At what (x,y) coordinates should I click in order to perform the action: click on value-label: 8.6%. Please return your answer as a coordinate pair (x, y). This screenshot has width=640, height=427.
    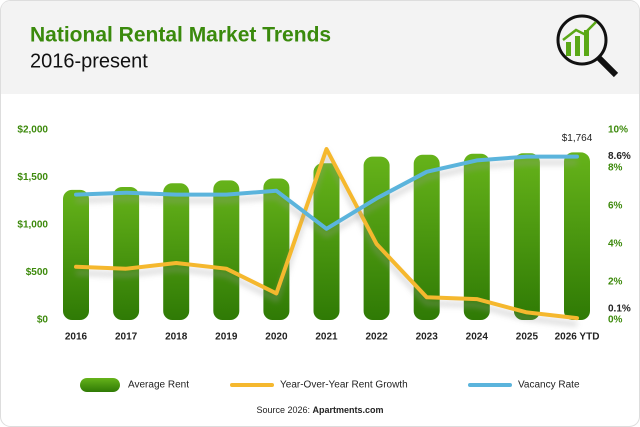
    Looking at the image, I should click on (619, 156).